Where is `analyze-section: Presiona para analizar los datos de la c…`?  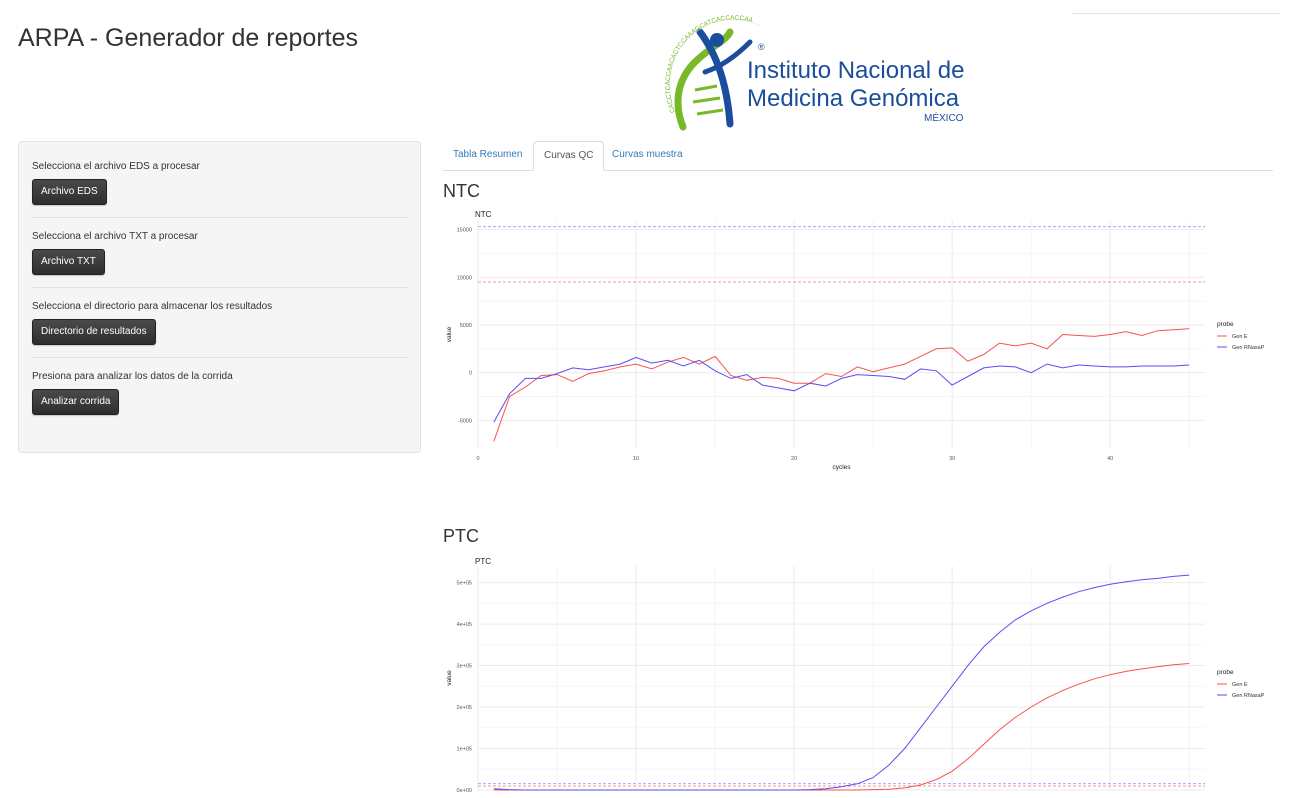 analyze-section: Presiona para analizar los datos de la c… is located at coordinates (220, 393).